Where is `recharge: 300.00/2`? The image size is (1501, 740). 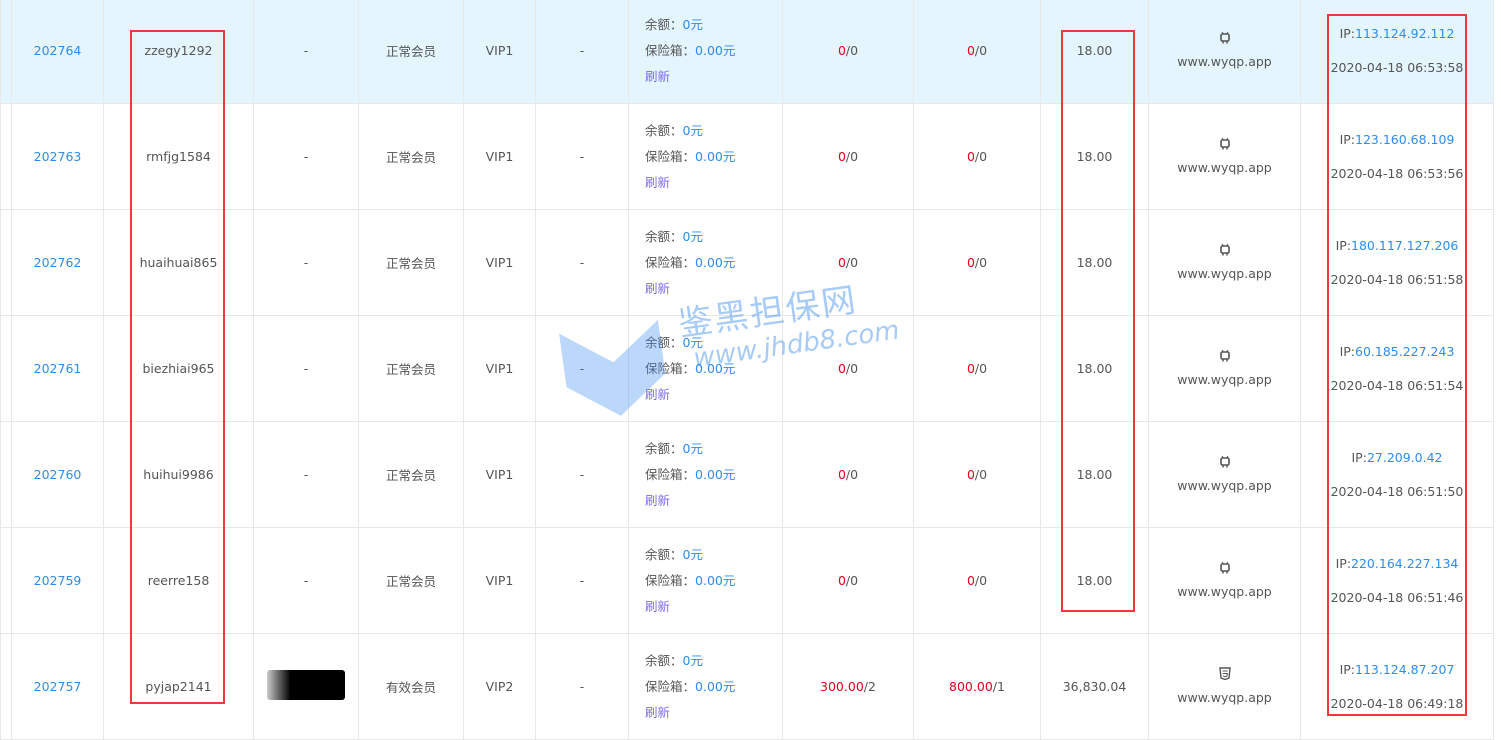
recharge: 300.00/2 is located at coordinates (848, 686).